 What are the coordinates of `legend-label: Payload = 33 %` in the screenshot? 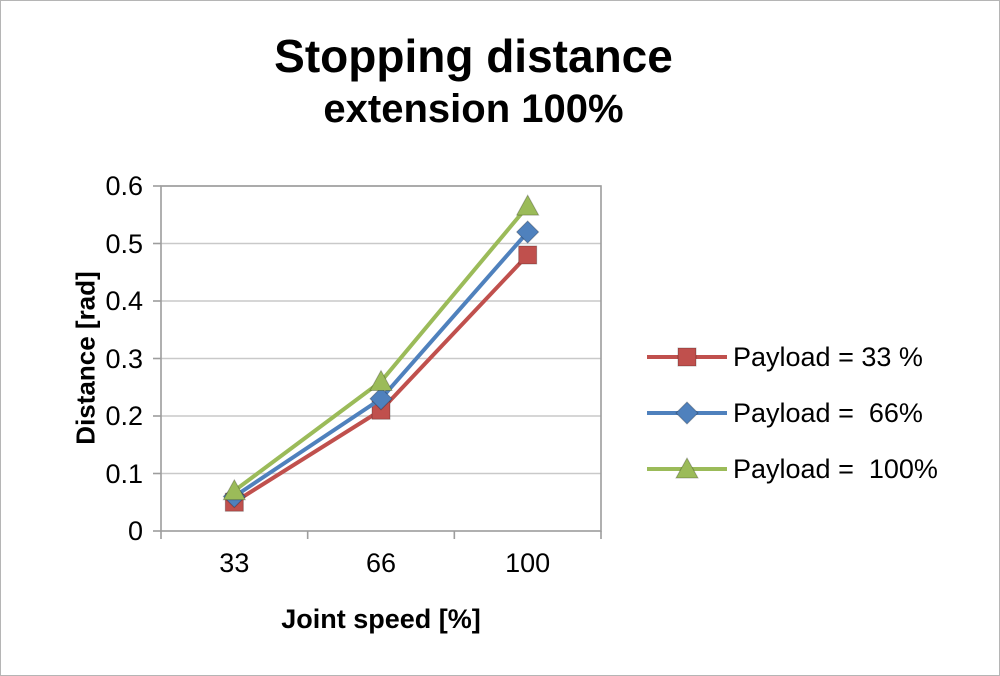 It's located at (828, 356).